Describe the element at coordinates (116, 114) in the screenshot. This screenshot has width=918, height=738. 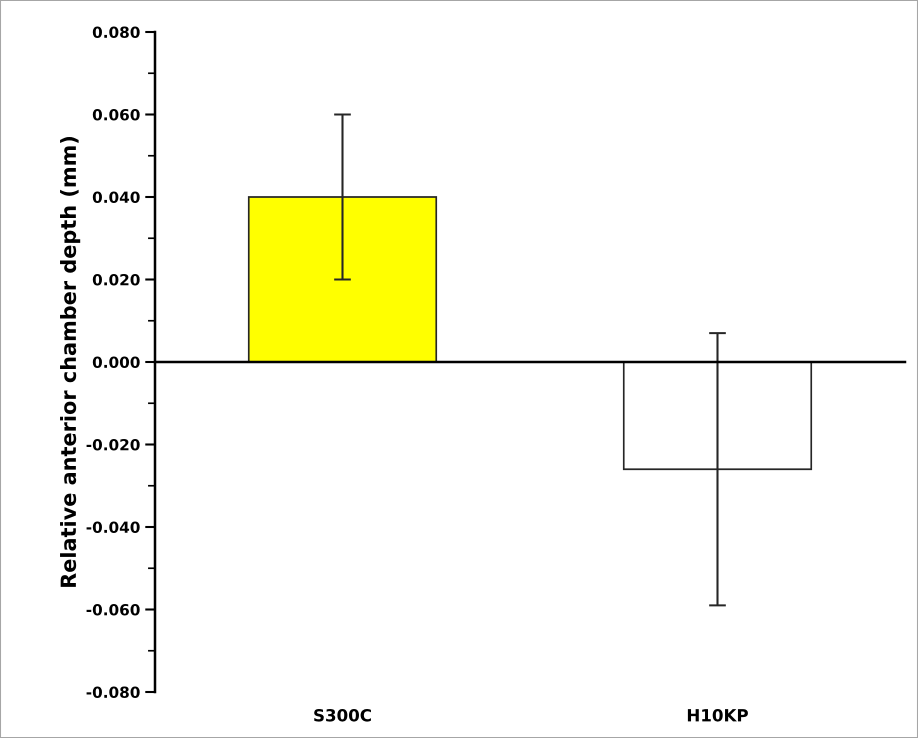
I see `y-tick-label: 0.060` at that location.